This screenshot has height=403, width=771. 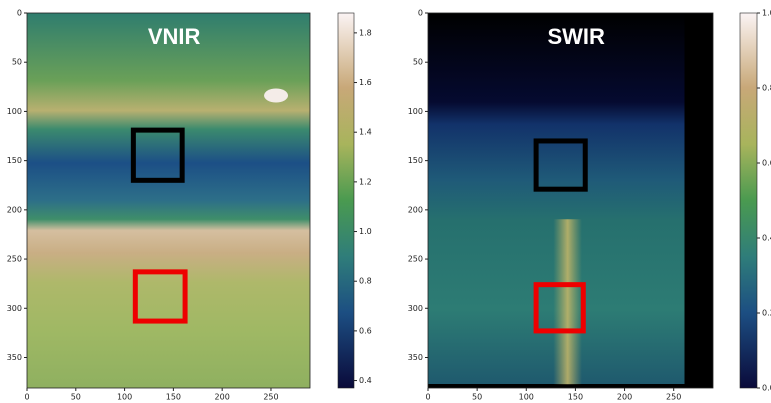 I want to click on colorbar-tick-label: 1.2, so click(x=365, y=181).